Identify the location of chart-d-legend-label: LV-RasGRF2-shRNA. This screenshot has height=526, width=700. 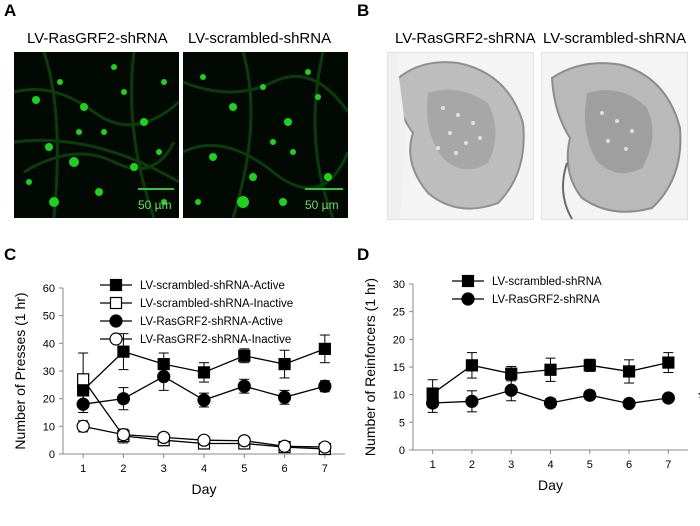
(546, 300).